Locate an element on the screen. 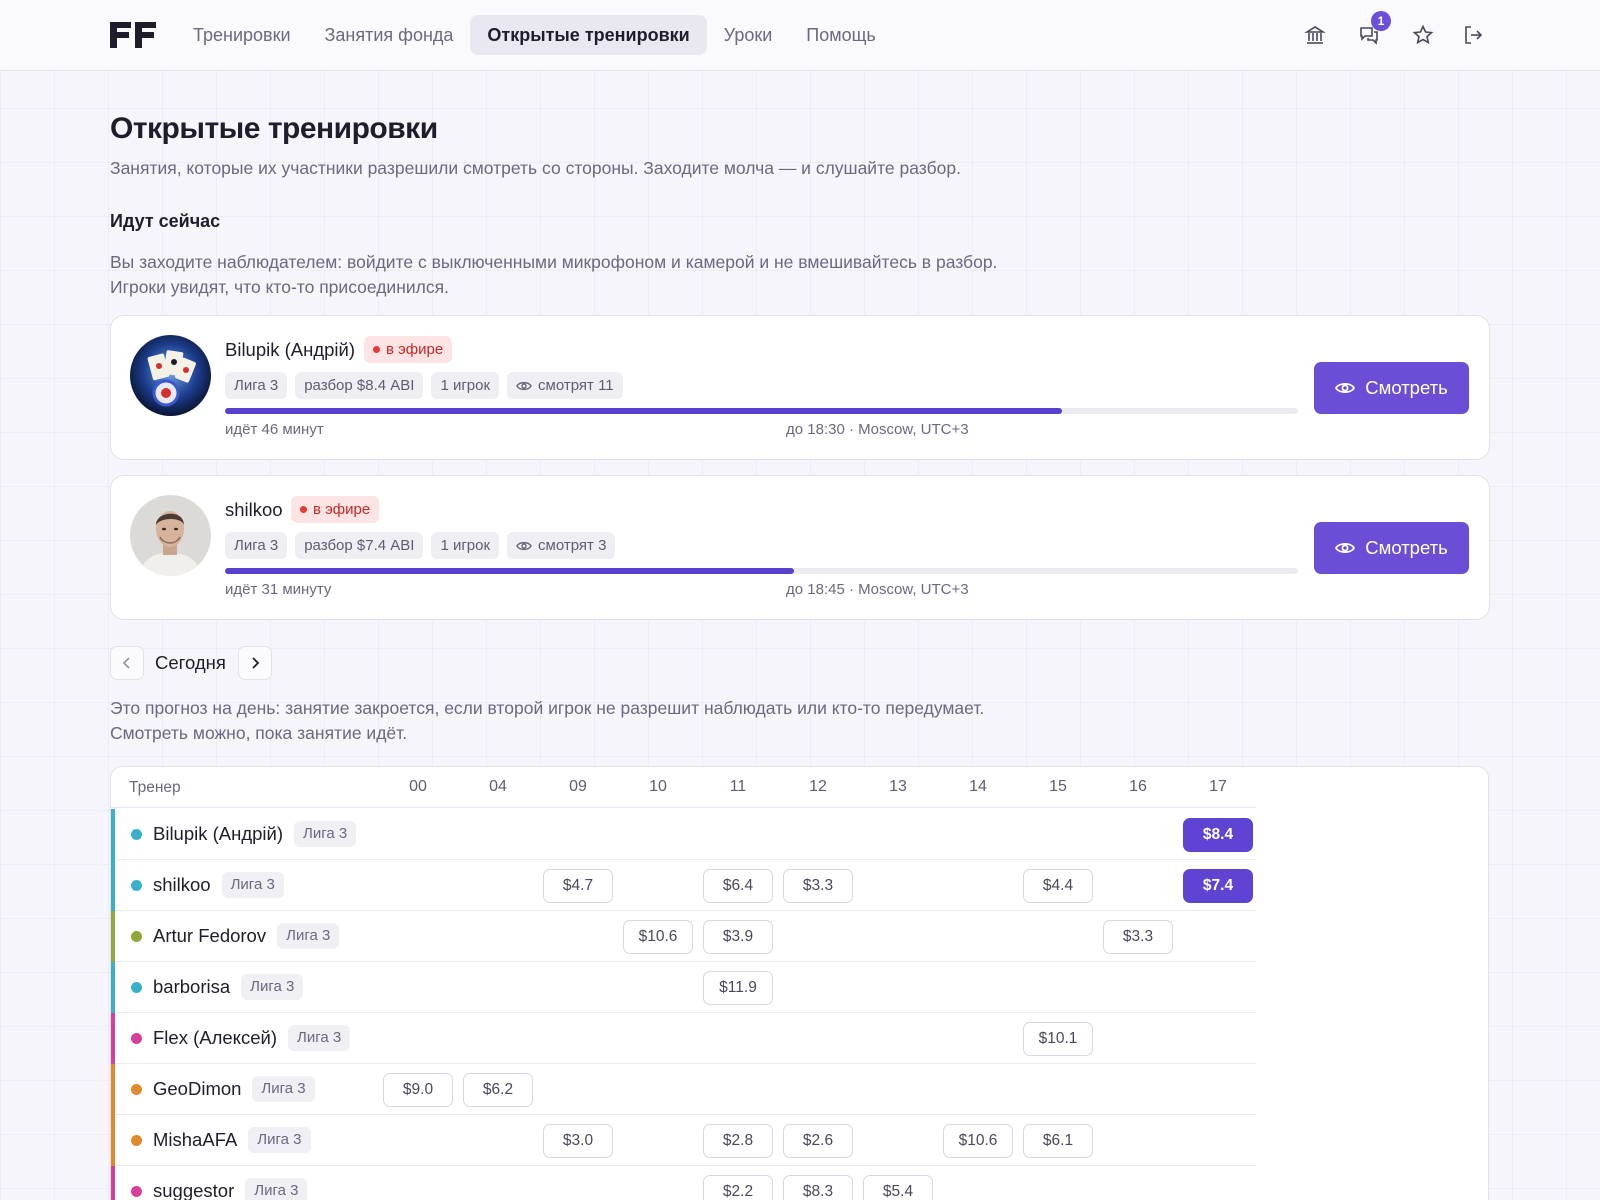 The height and width of the screenshot is (1200, 1600). logout-icon is located at coordinates (1473, 35).